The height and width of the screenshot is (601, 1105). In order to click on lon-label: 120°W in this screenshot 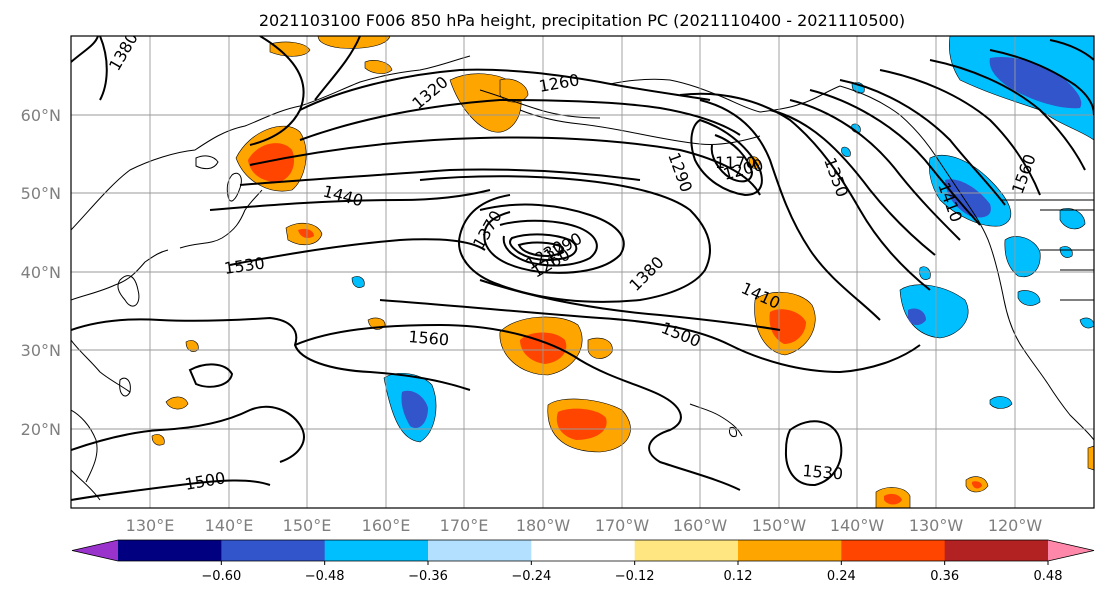, I will do `click(1015, 525)`.